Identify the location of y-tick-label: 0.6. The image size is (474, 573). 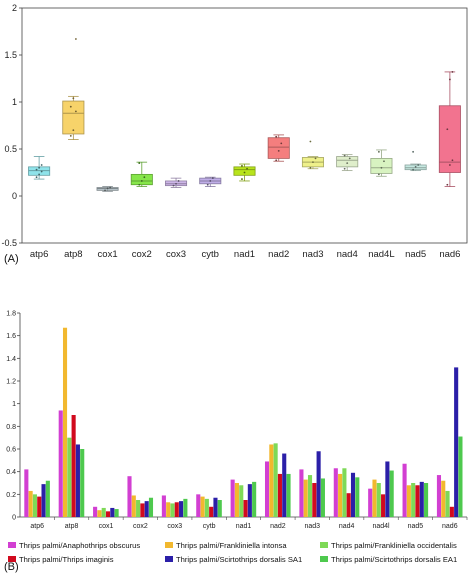
(11, 450).